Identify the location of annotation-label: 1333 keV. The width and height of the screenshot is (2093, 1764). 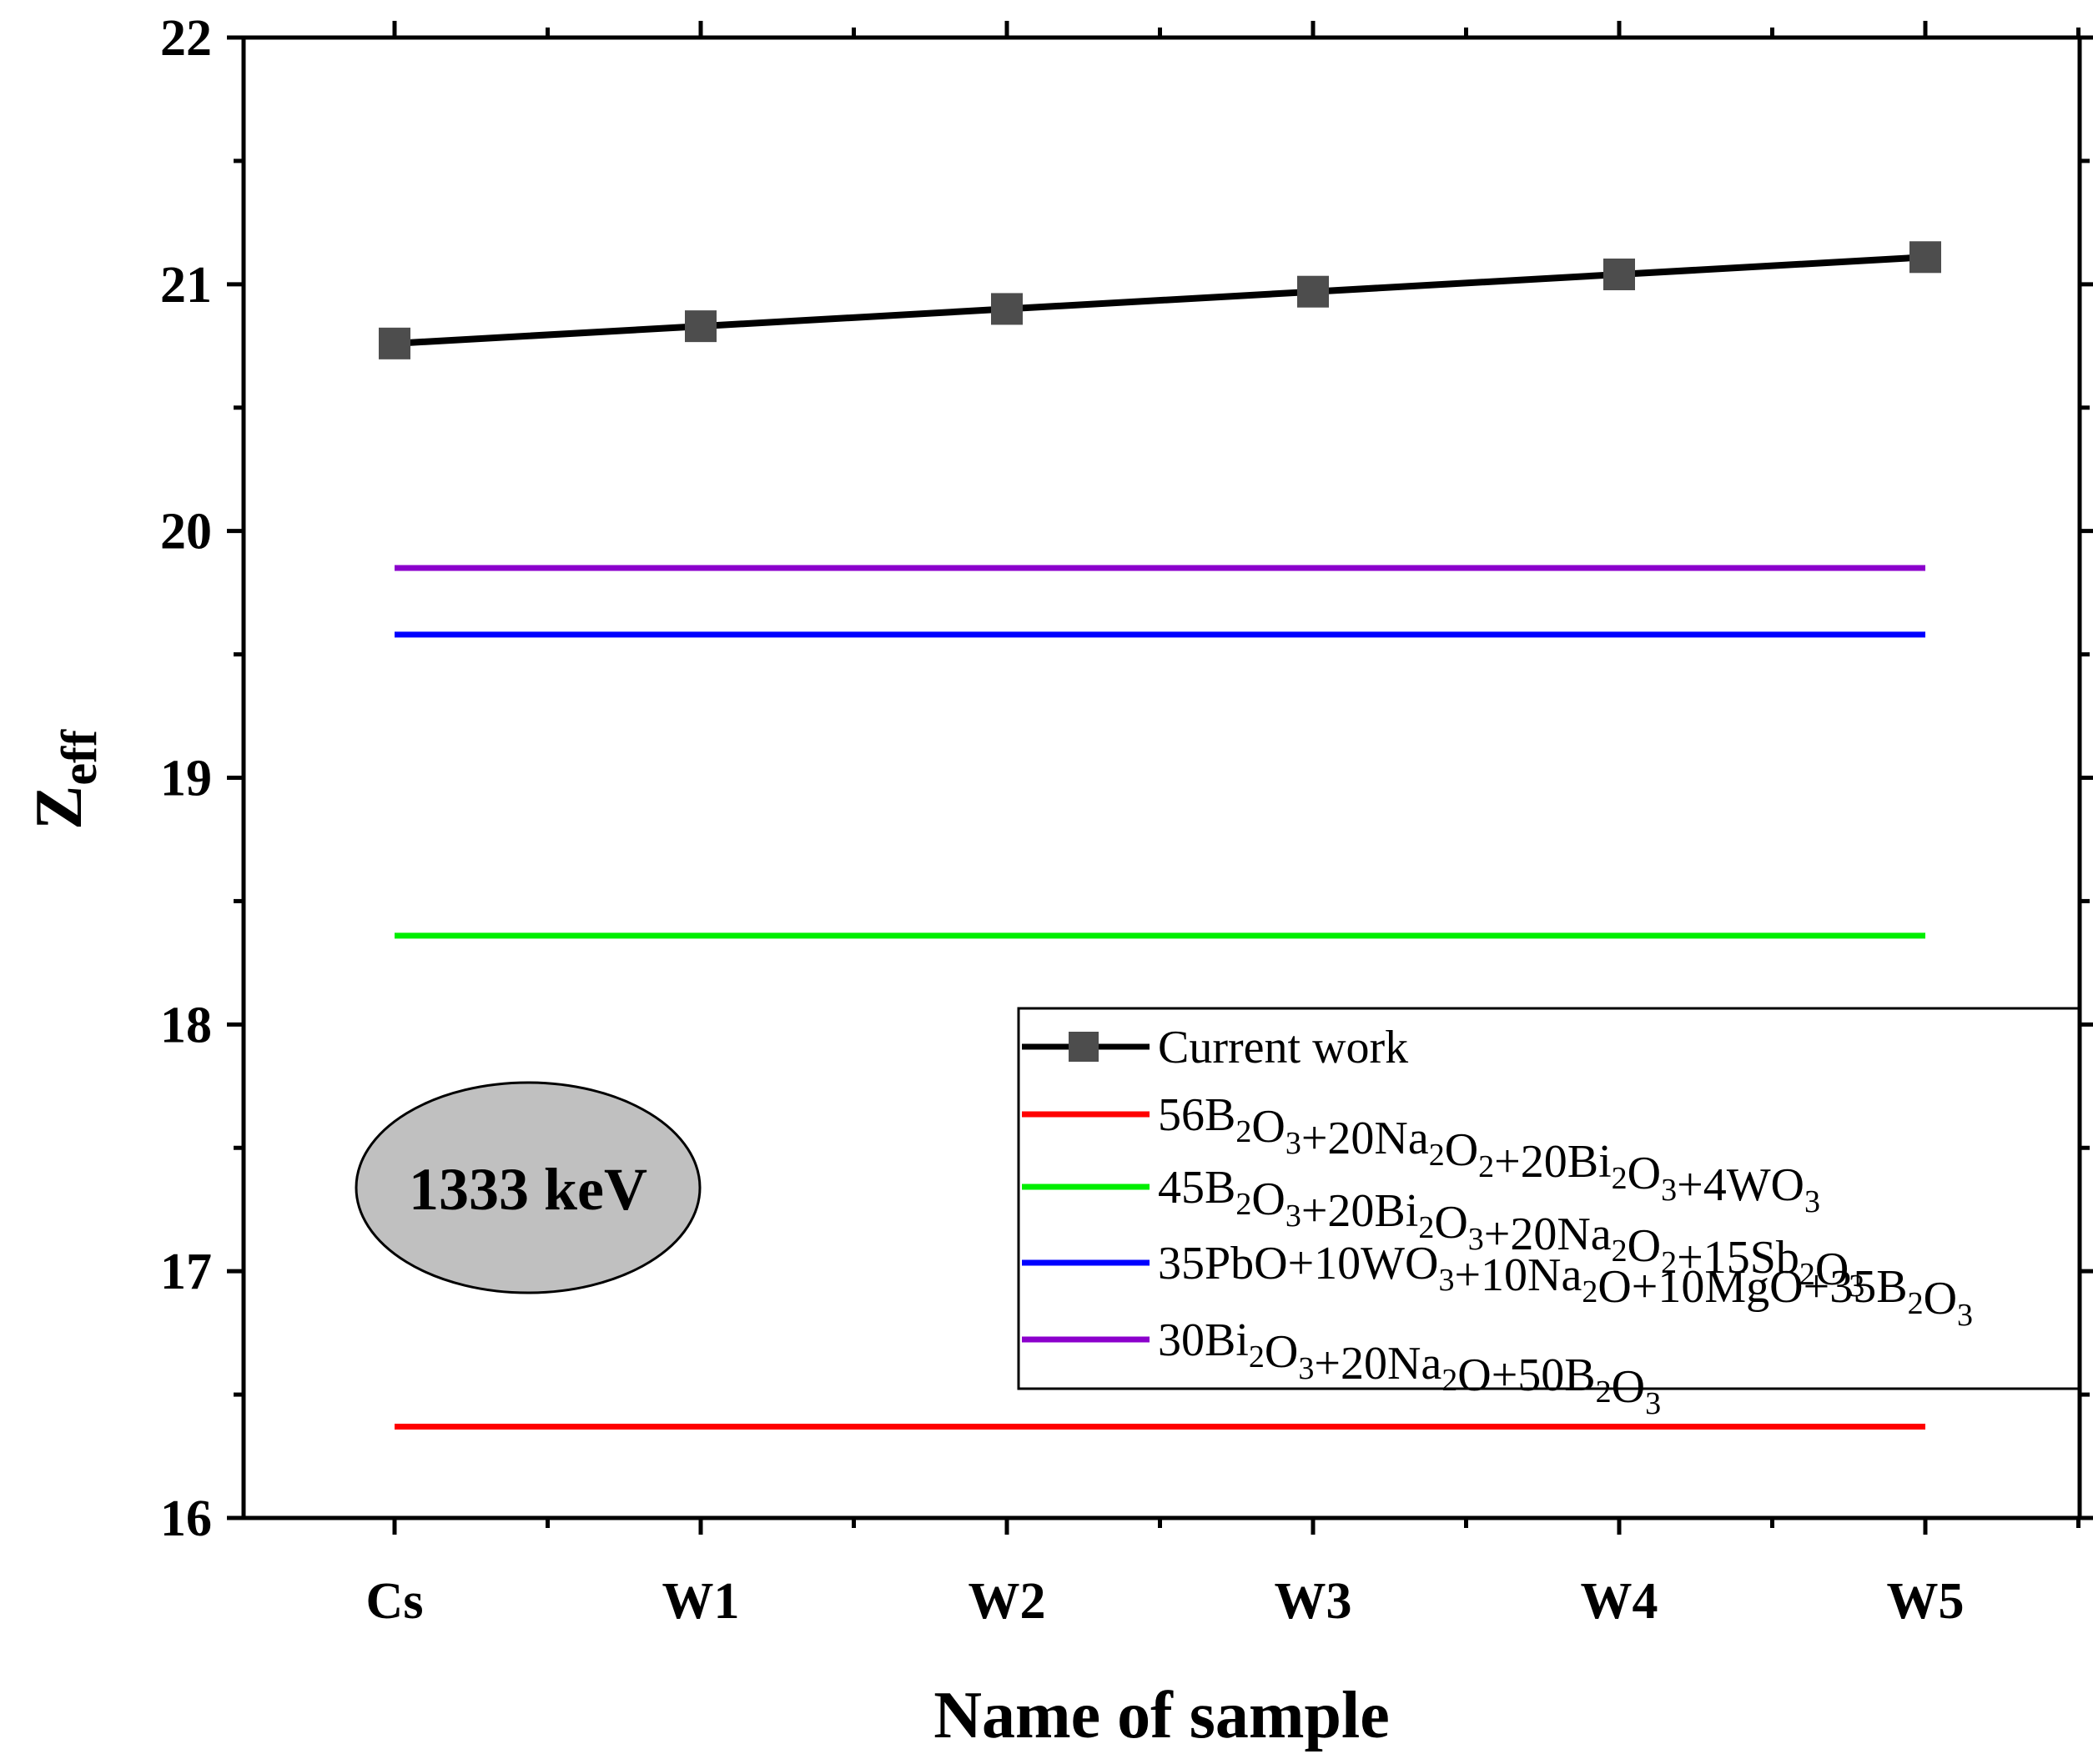
(528, 1189).